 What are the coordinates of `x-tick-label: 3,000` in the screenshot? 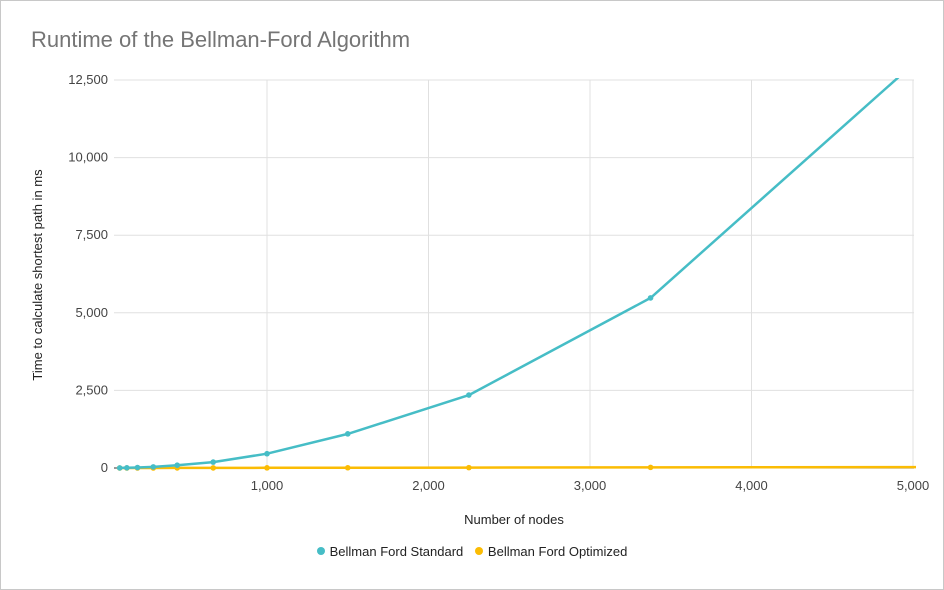 It's located at (590, 485).